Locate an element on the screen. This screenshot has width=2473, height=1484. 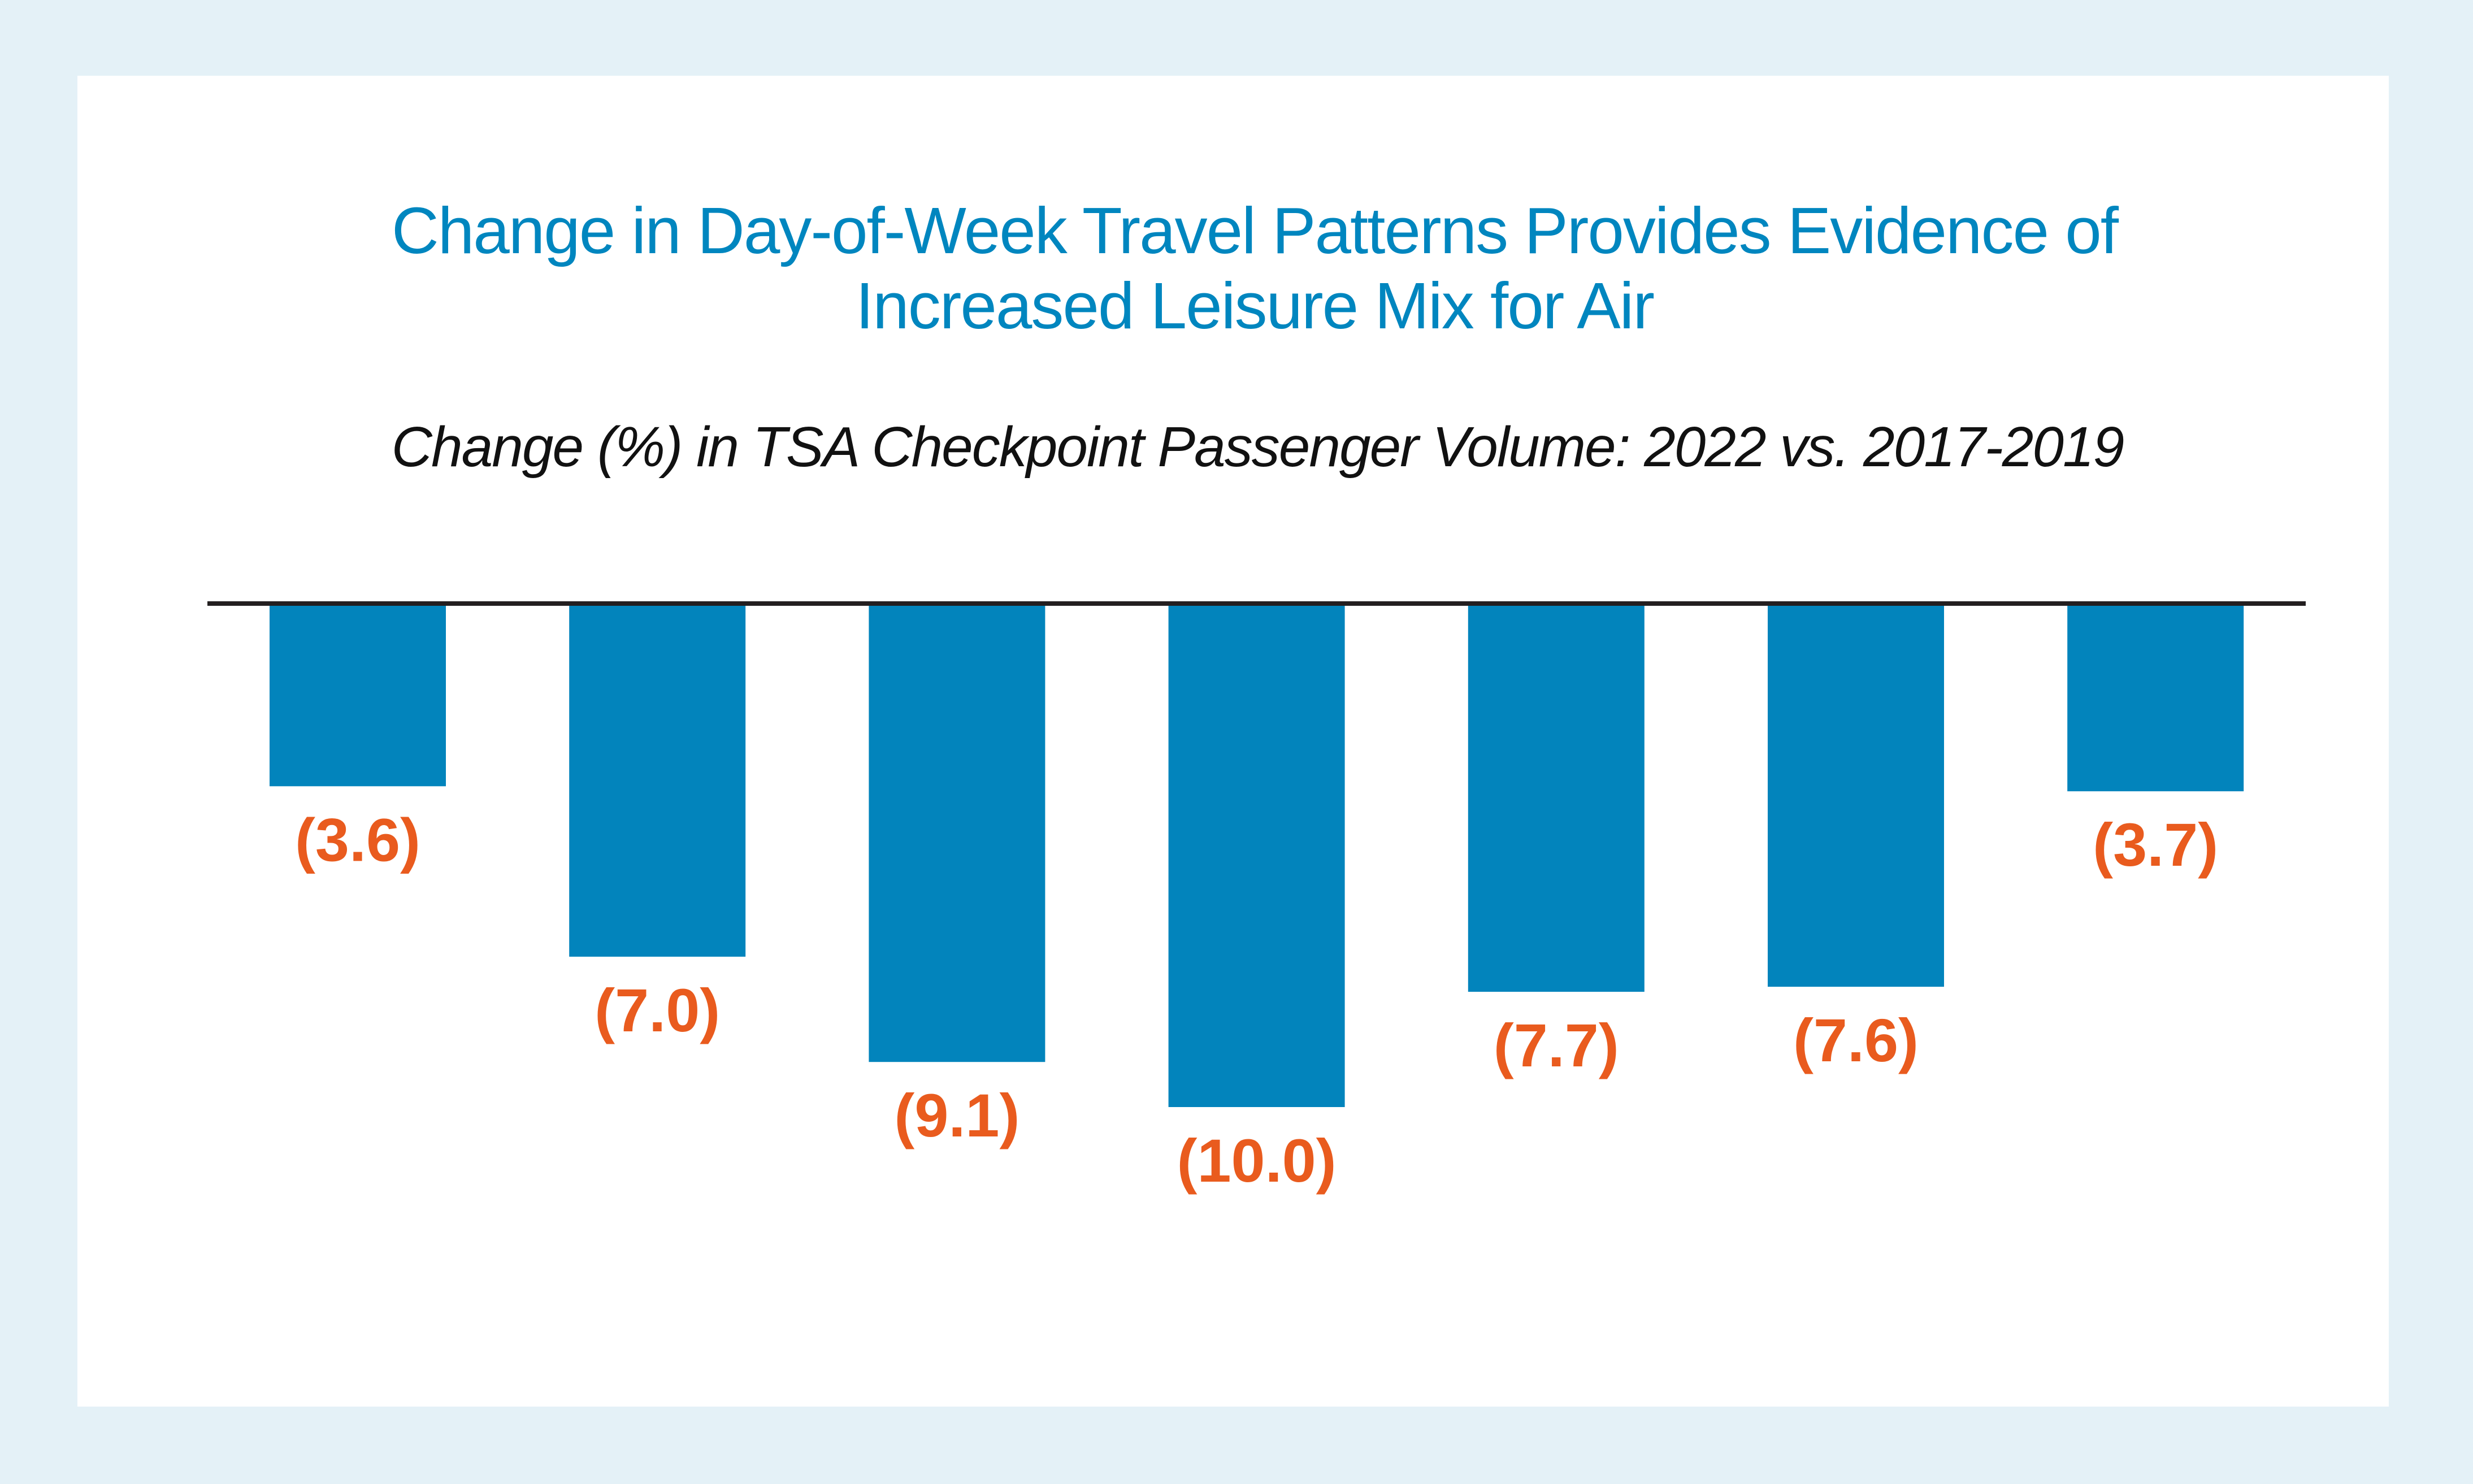
data-label-5: (7.7) is located at coordinates (1556, 1045).